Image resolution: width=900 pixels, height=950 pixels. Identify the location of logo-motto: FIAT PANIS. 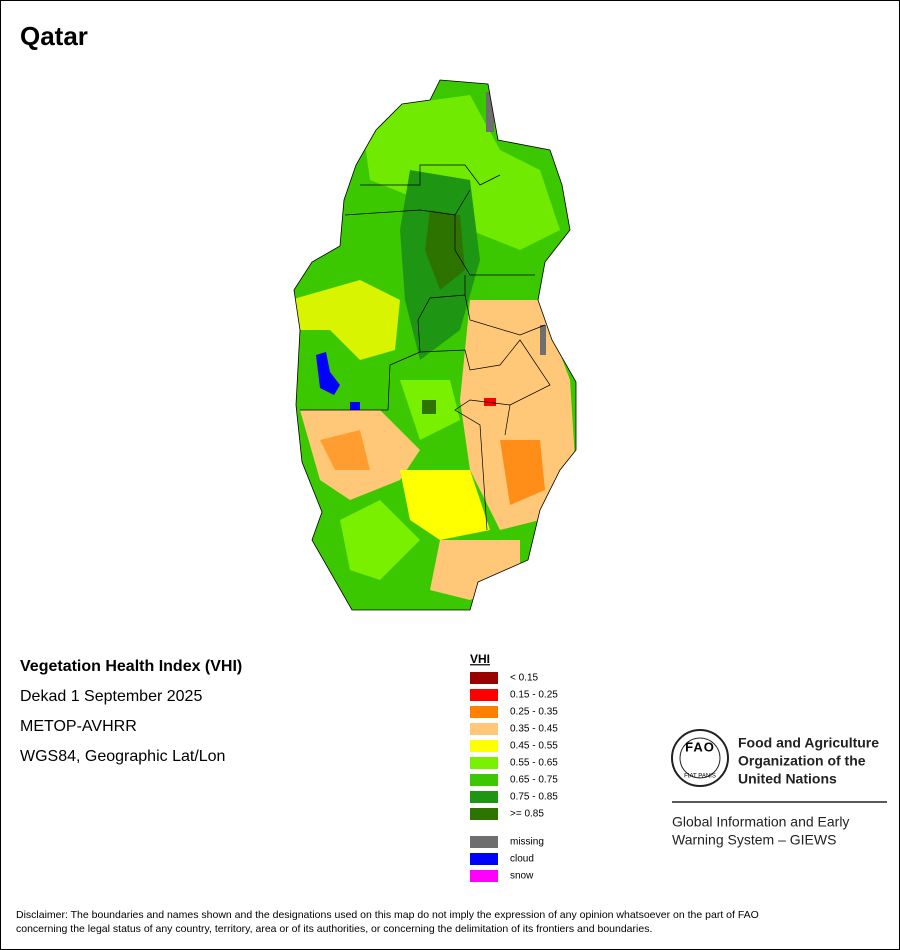
(700, 777).